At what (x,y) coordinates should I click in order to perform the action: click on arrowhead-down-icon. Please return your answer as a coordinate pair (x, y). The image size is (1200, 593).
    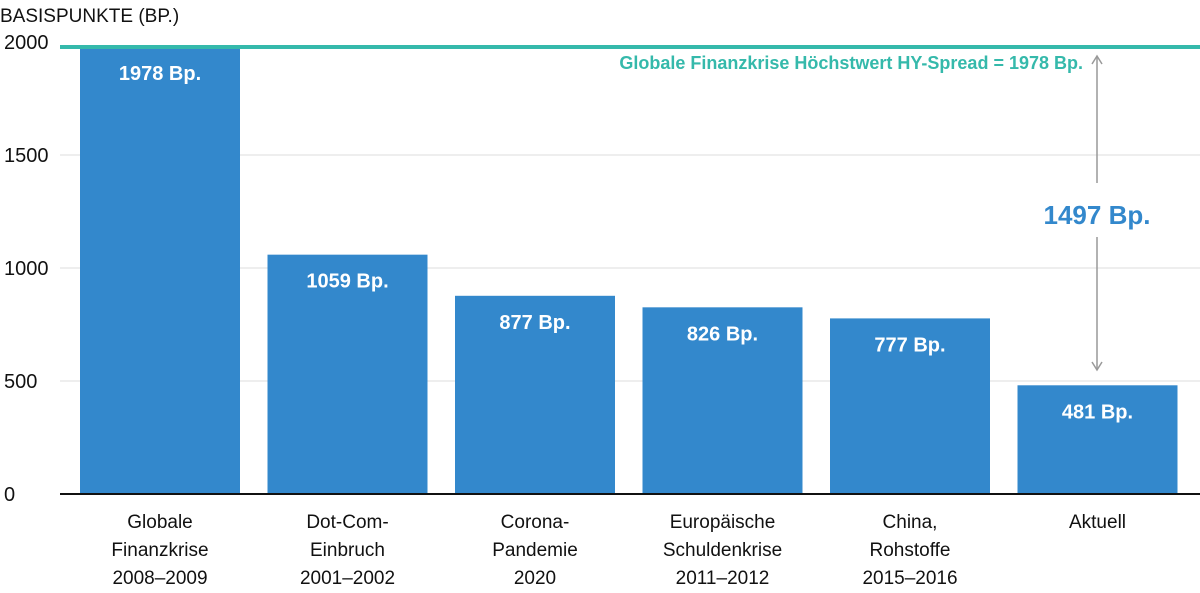
    Looking at the image, I should click on (1097, 366).